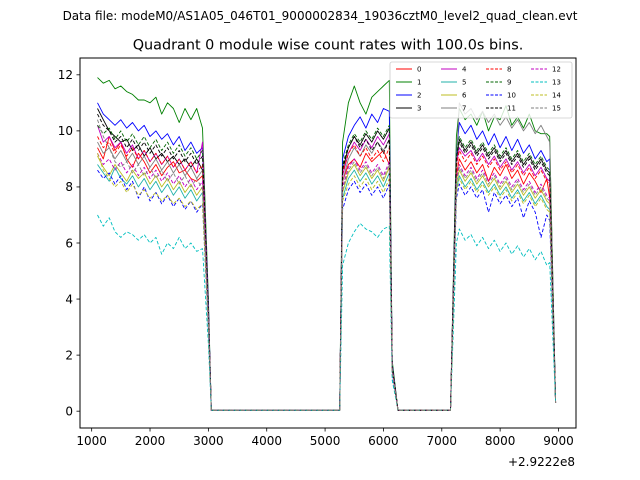 The height and width of the screenshot is (480, 640). I want to click on legend-label-12: 12, so click(556, 70).